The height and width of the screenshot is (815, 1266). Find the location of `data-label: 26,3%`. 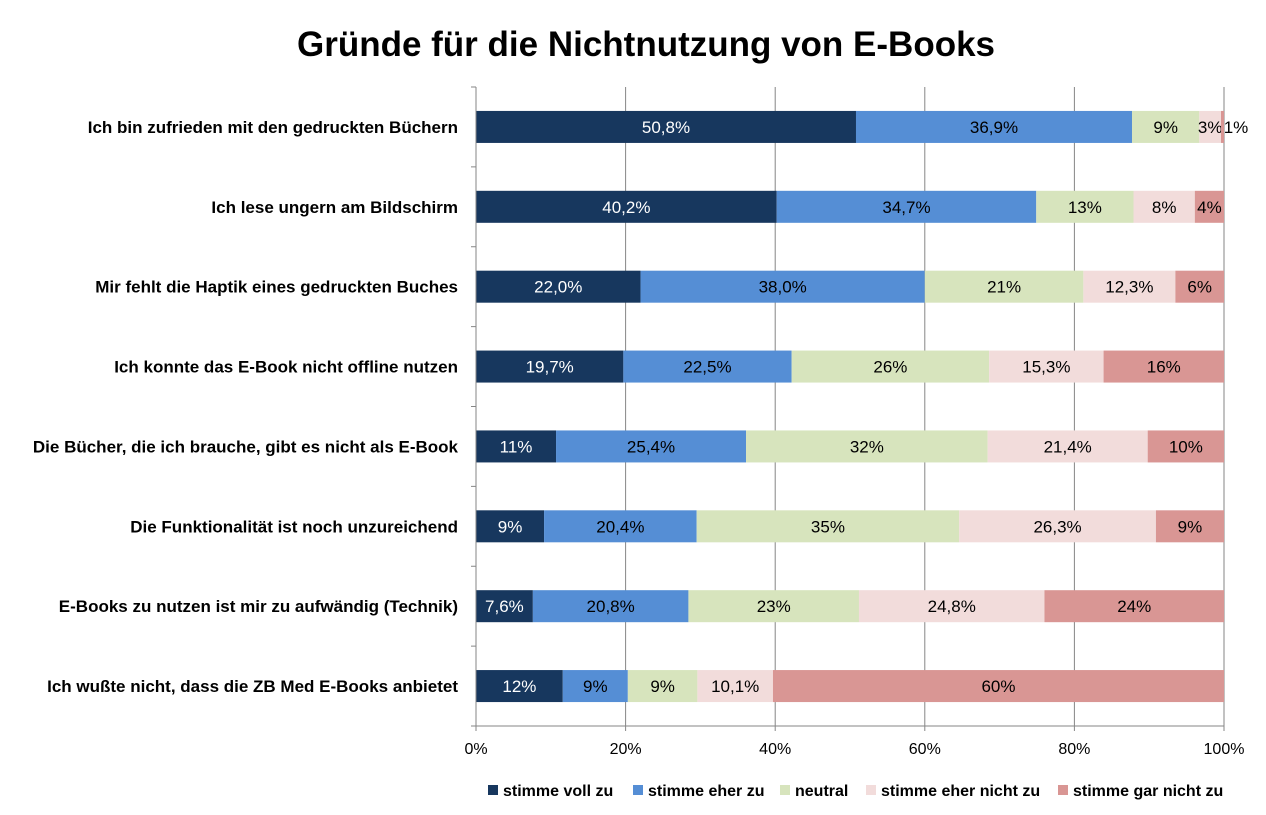

data-label: 26,3% is located at coordinates (1057, 526).